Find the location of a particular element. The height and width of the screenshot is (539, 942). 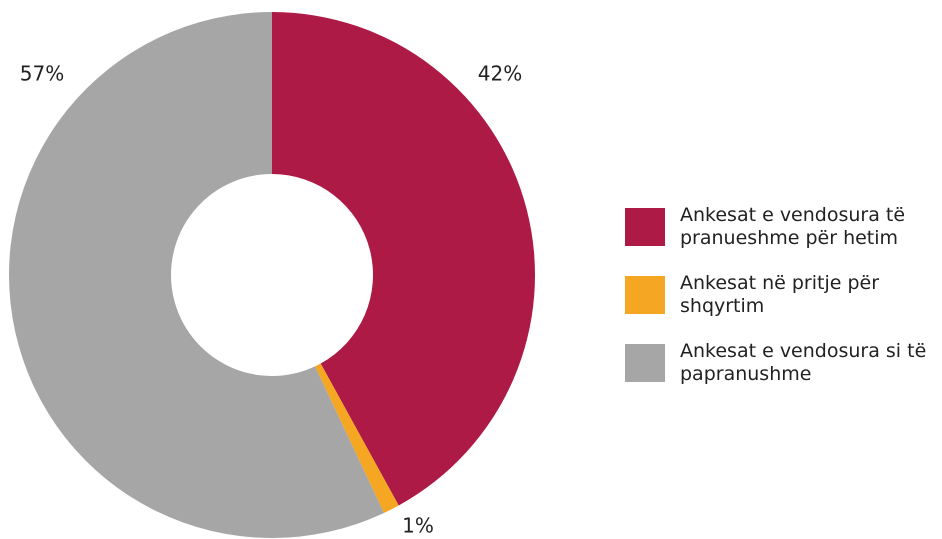

legend-item: Ankesat e vendosura si të papranushme is located at coordinates (783, 363).